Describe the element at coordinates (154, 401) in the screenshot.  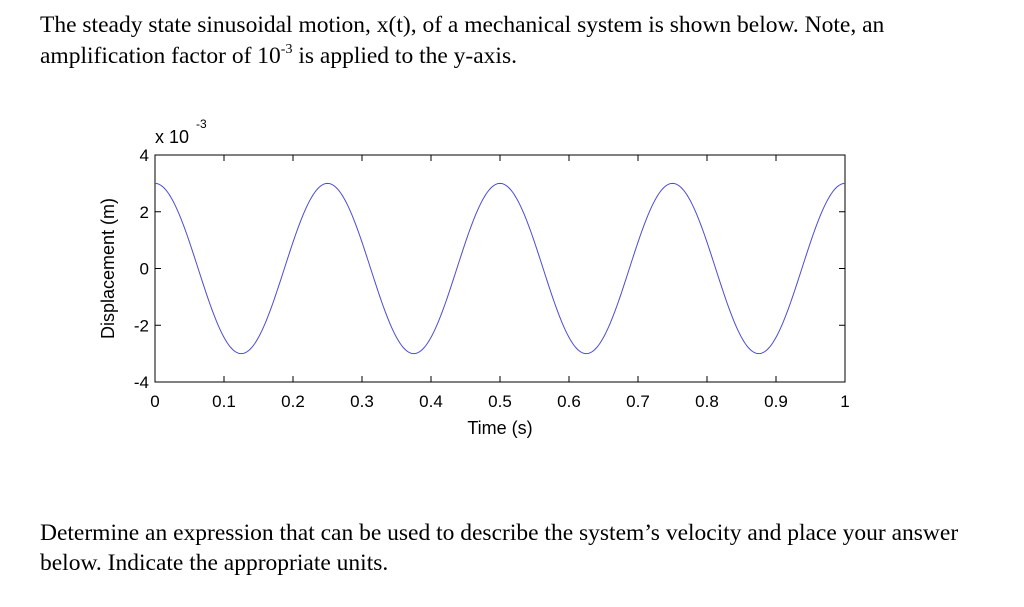
I see `x-tick-label: 0` at that location.